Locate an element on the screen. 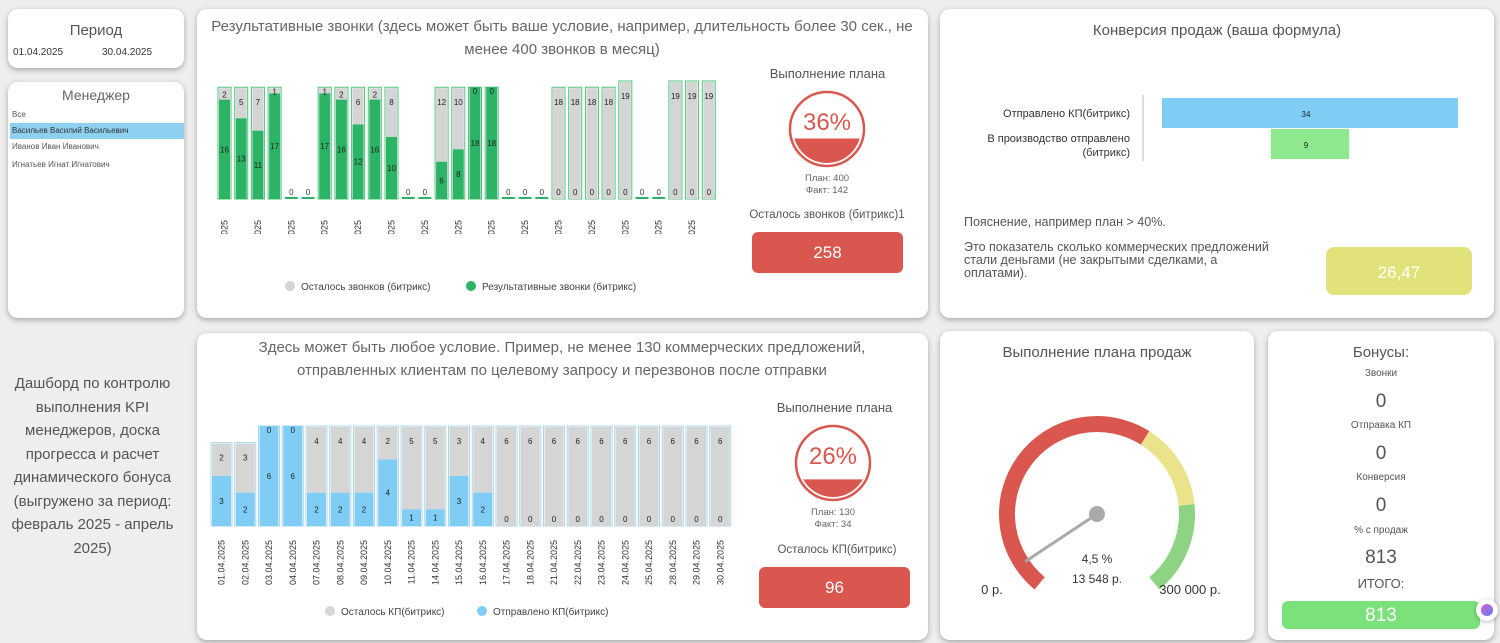 The image size is (1500, 643). conversion-bar-label: 34 is located at coordinates (1306, 114).